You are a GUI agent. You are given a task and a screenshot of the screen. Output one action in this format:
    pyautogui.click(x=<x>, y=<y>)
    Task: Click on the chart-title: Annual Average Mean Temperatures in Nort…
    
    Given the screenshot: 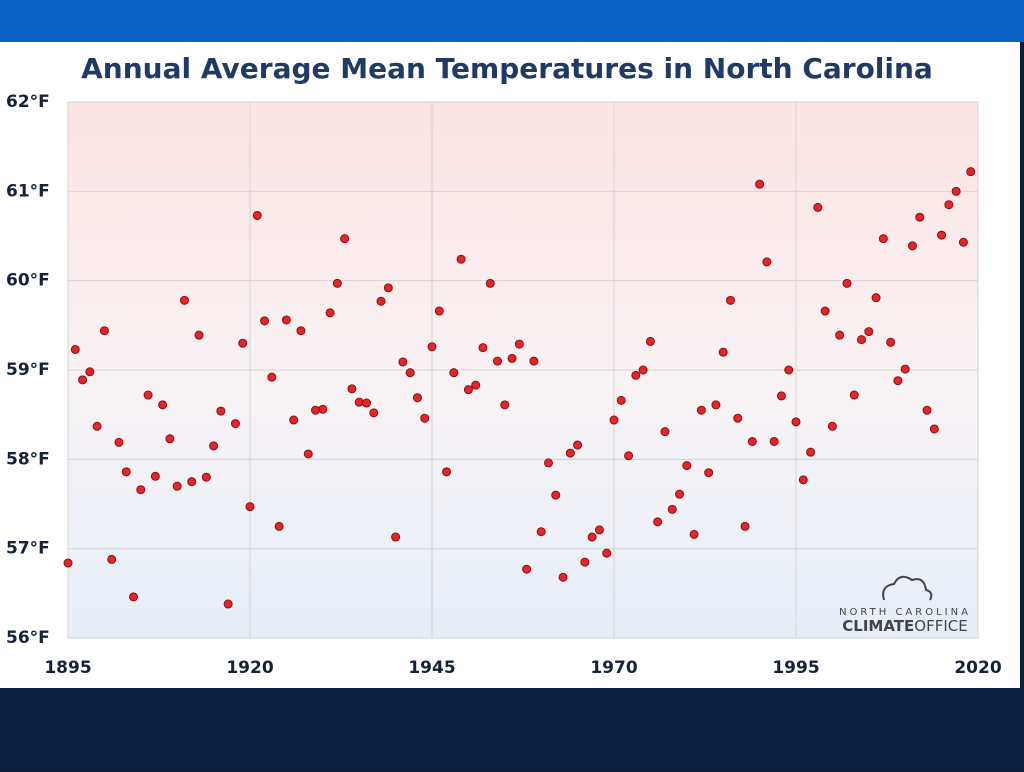 What is the action you would take?
    pyautogui.click(x=507, y=68)
    